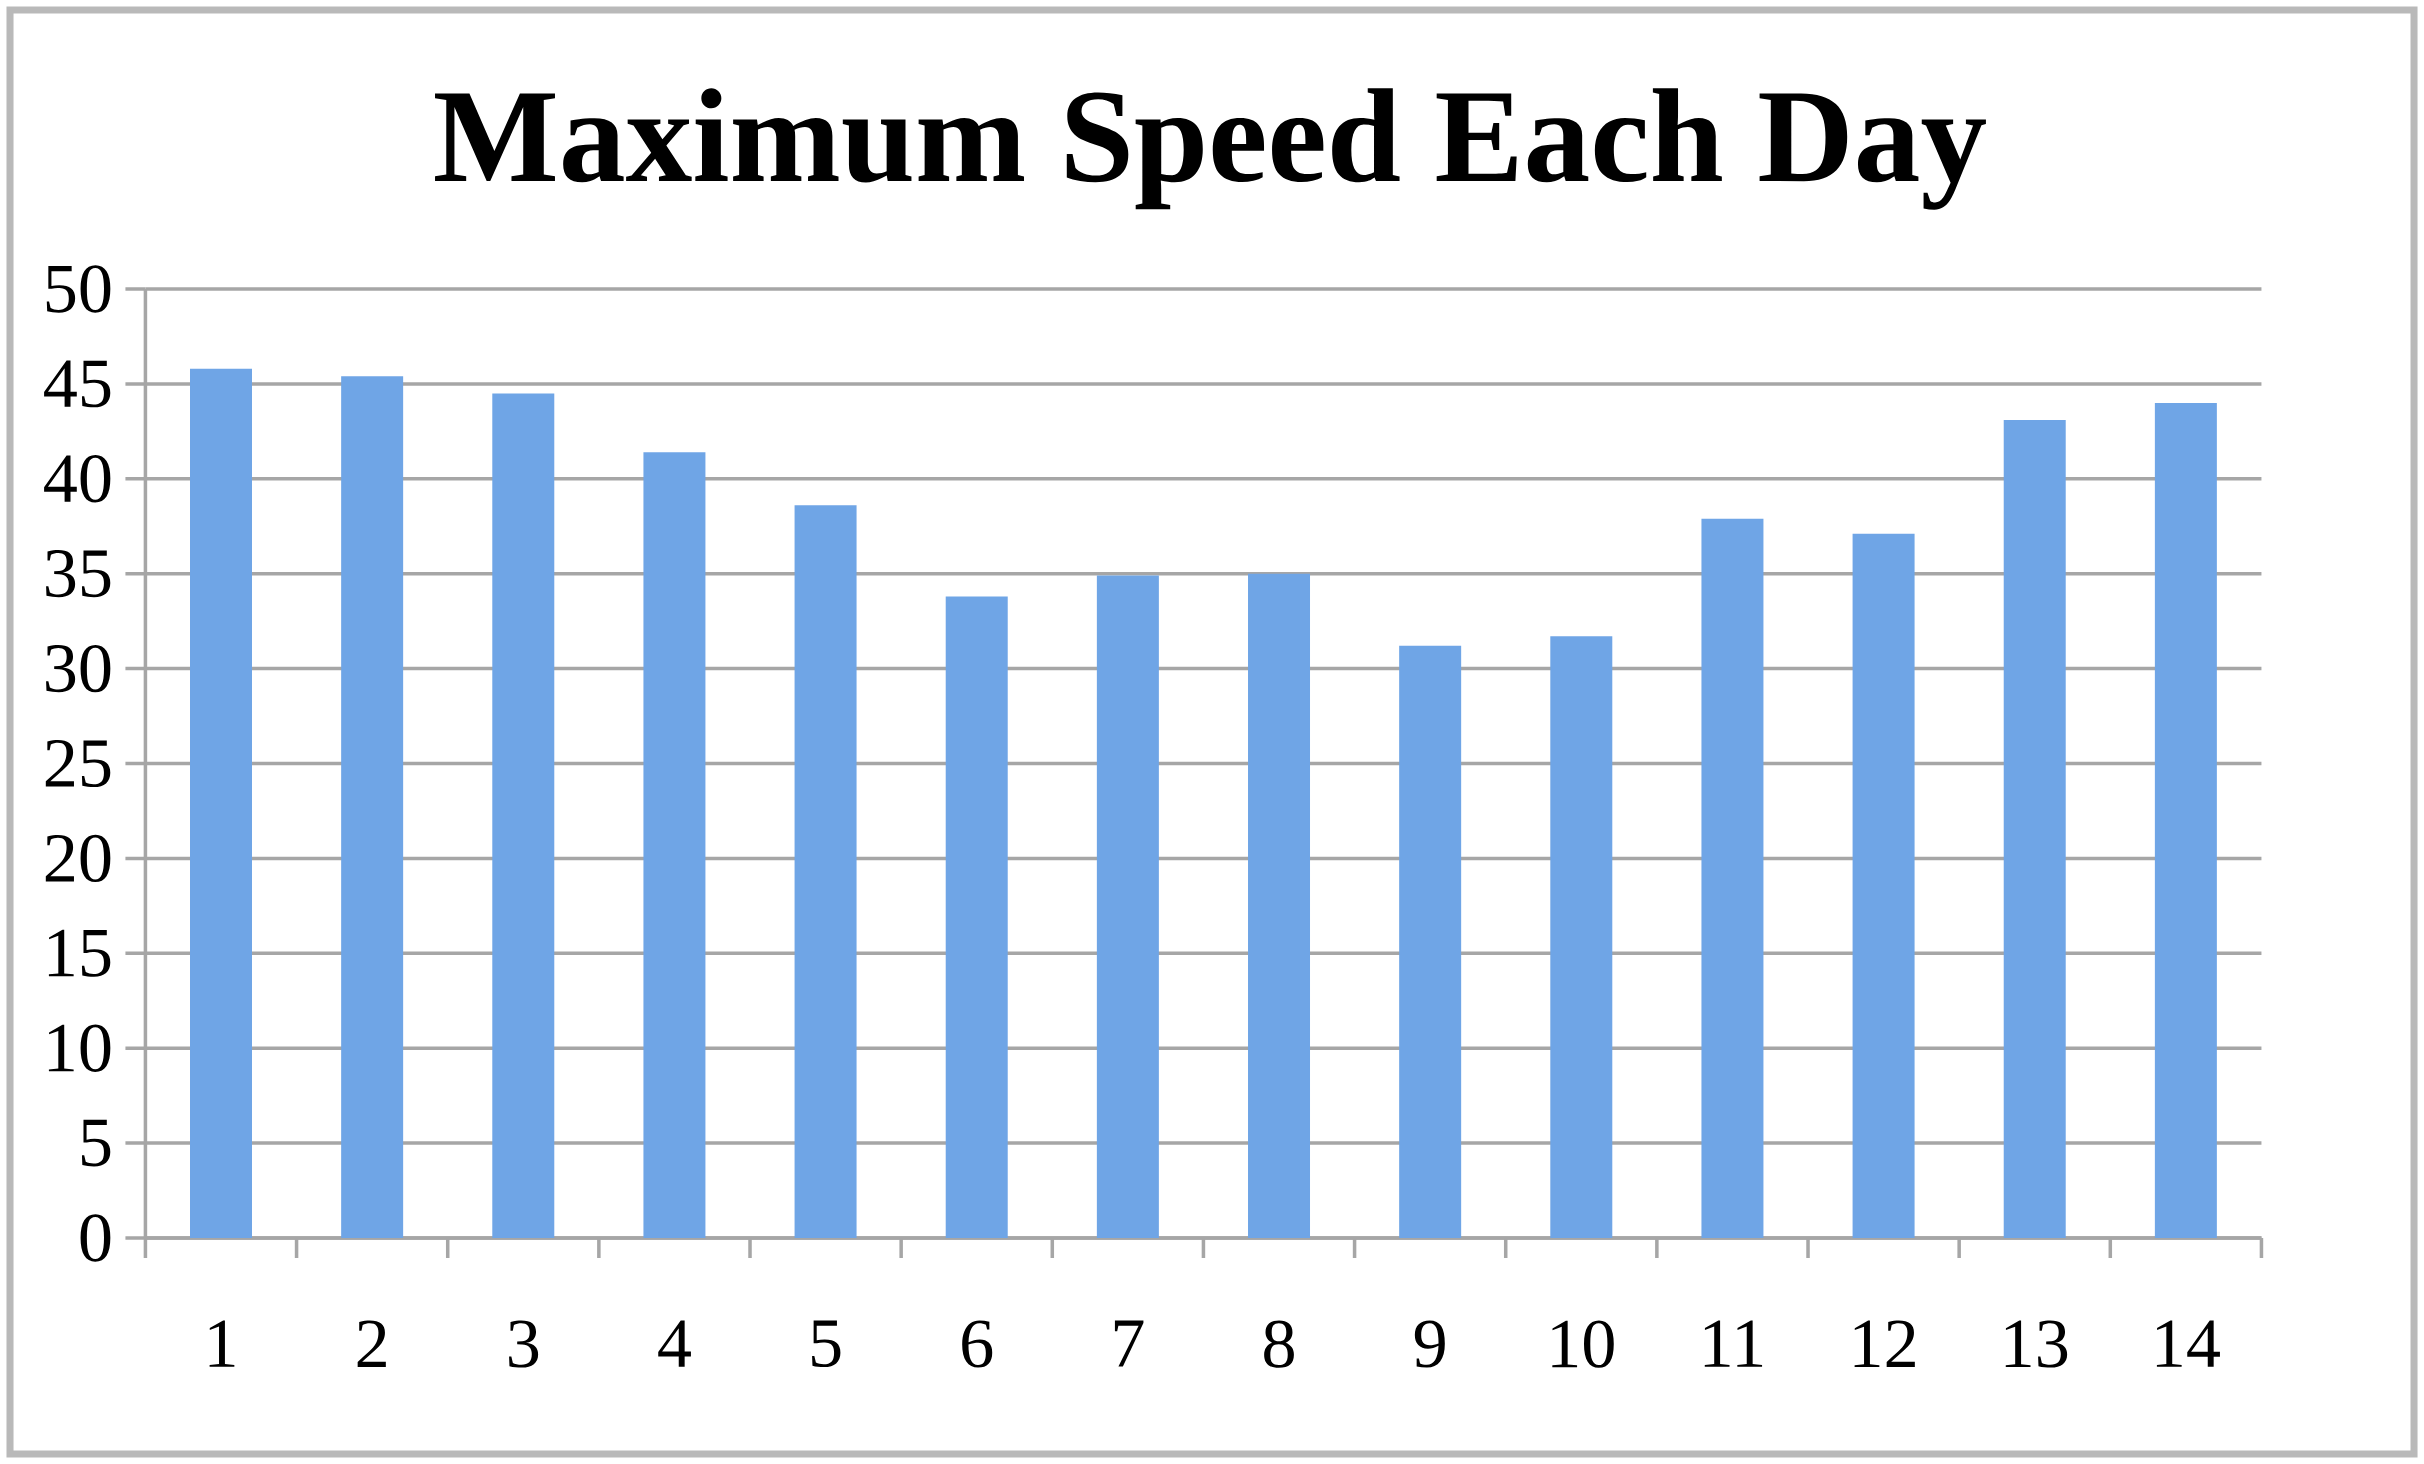 This screenshot has width=2424, height=1464. I want to click on y-tick-label: 5, so click(96, 1143).